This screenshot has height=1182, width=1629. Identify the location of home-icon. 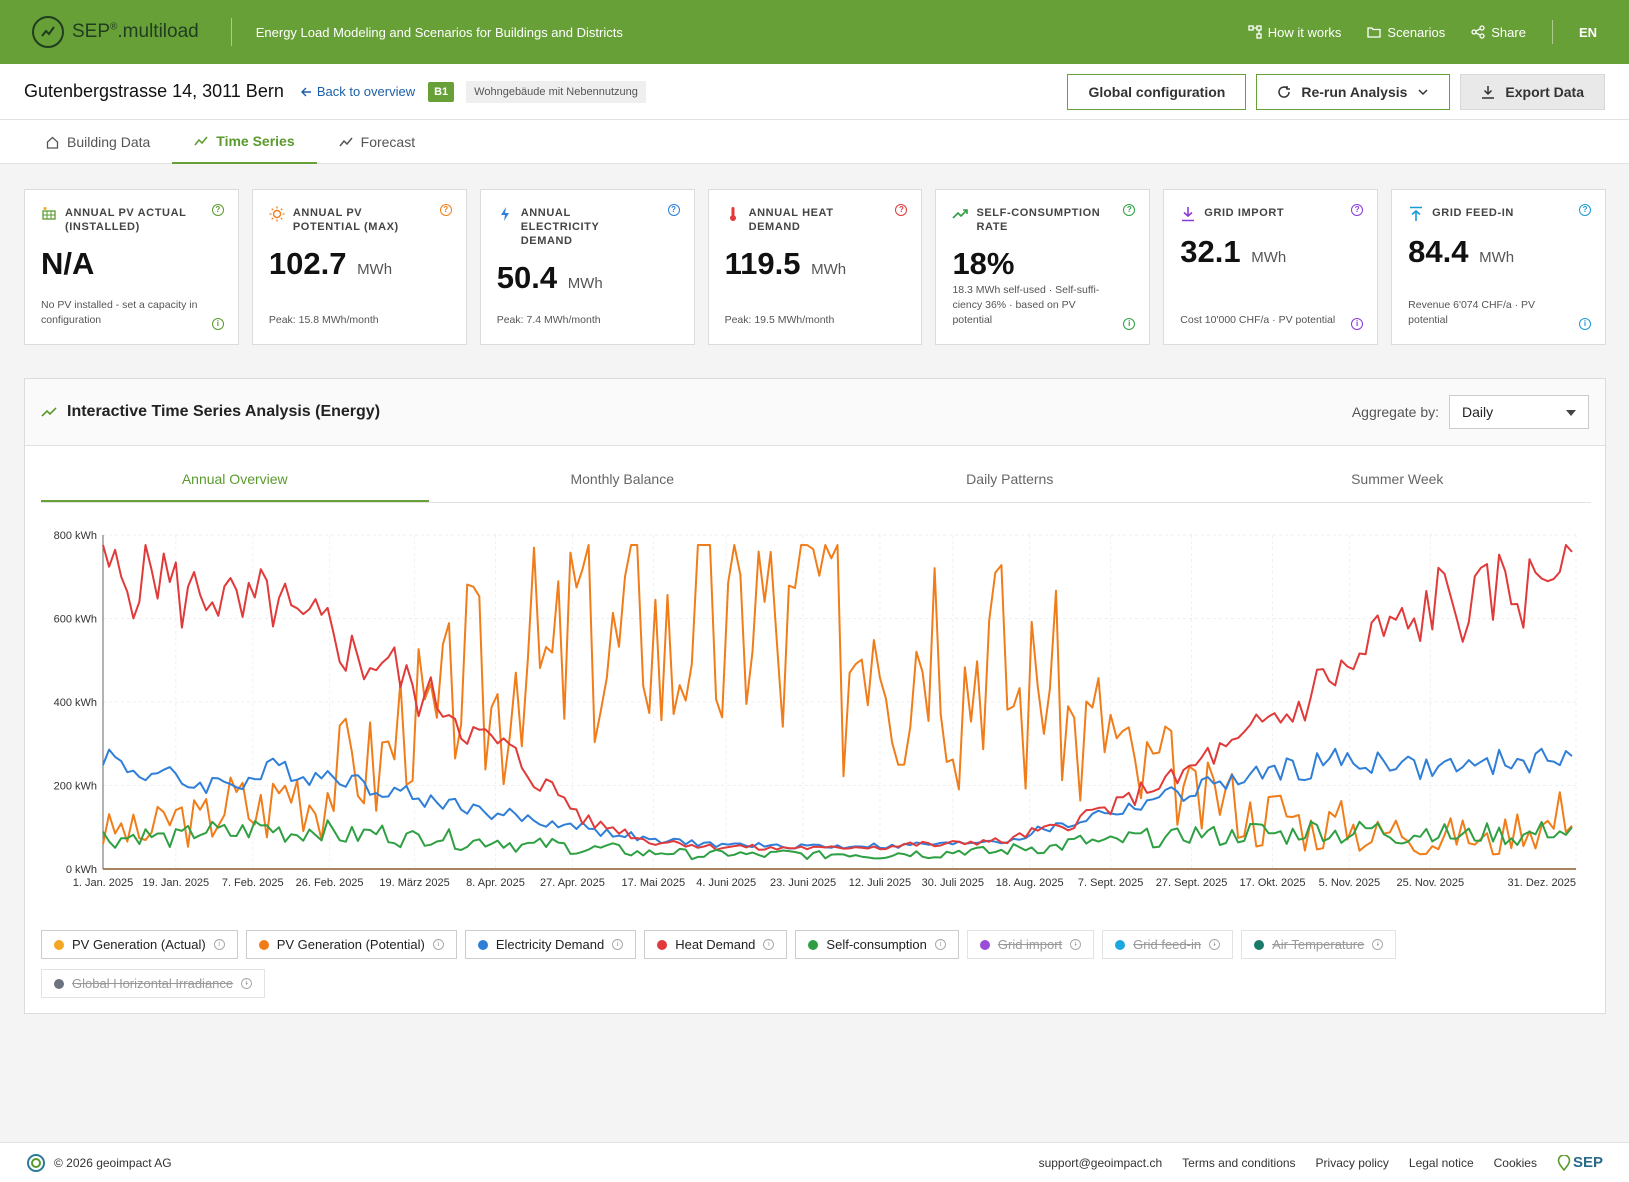
(52, 142).